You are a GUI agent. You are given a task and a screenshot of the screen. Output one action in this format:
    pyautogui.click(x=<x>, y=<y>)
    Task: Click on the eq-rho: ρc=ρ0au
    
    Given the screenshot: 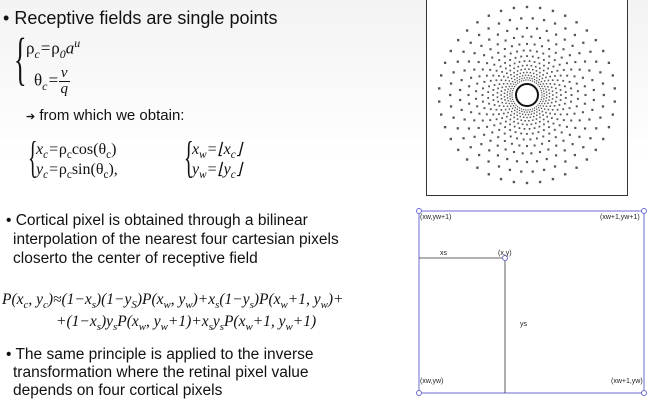 What is the action you would take?
    pyautogui.click(x=53, y=49)
    